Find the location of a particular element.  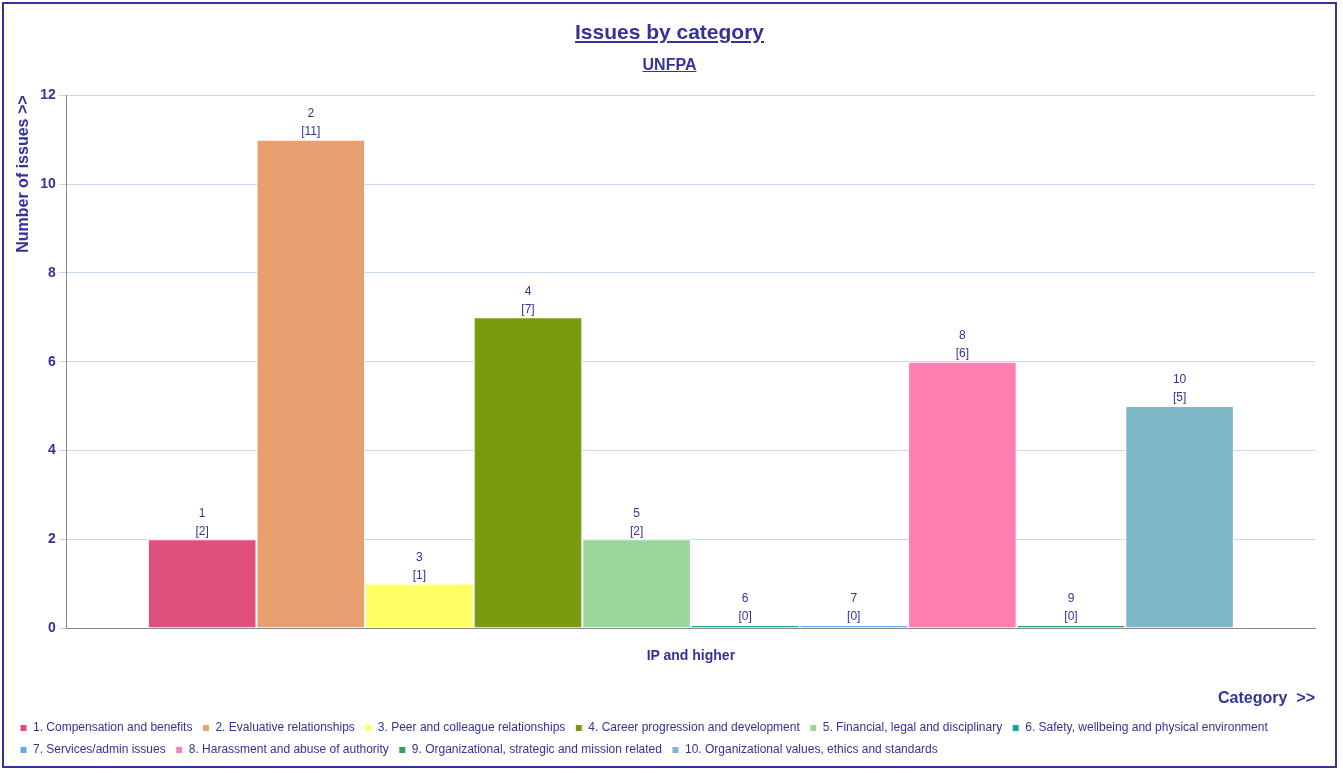

data-label: 6 [0] is located at coordinates (745, 607).